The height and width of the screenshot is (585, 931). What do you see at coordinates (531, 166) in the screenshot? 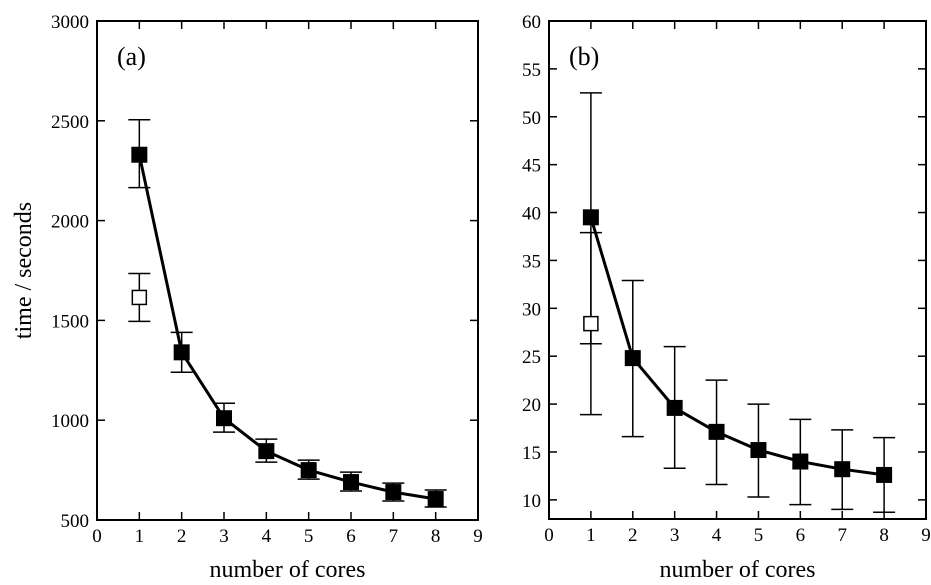
I see `y-tick-label-b: 45` at bounding box center [531, 166].